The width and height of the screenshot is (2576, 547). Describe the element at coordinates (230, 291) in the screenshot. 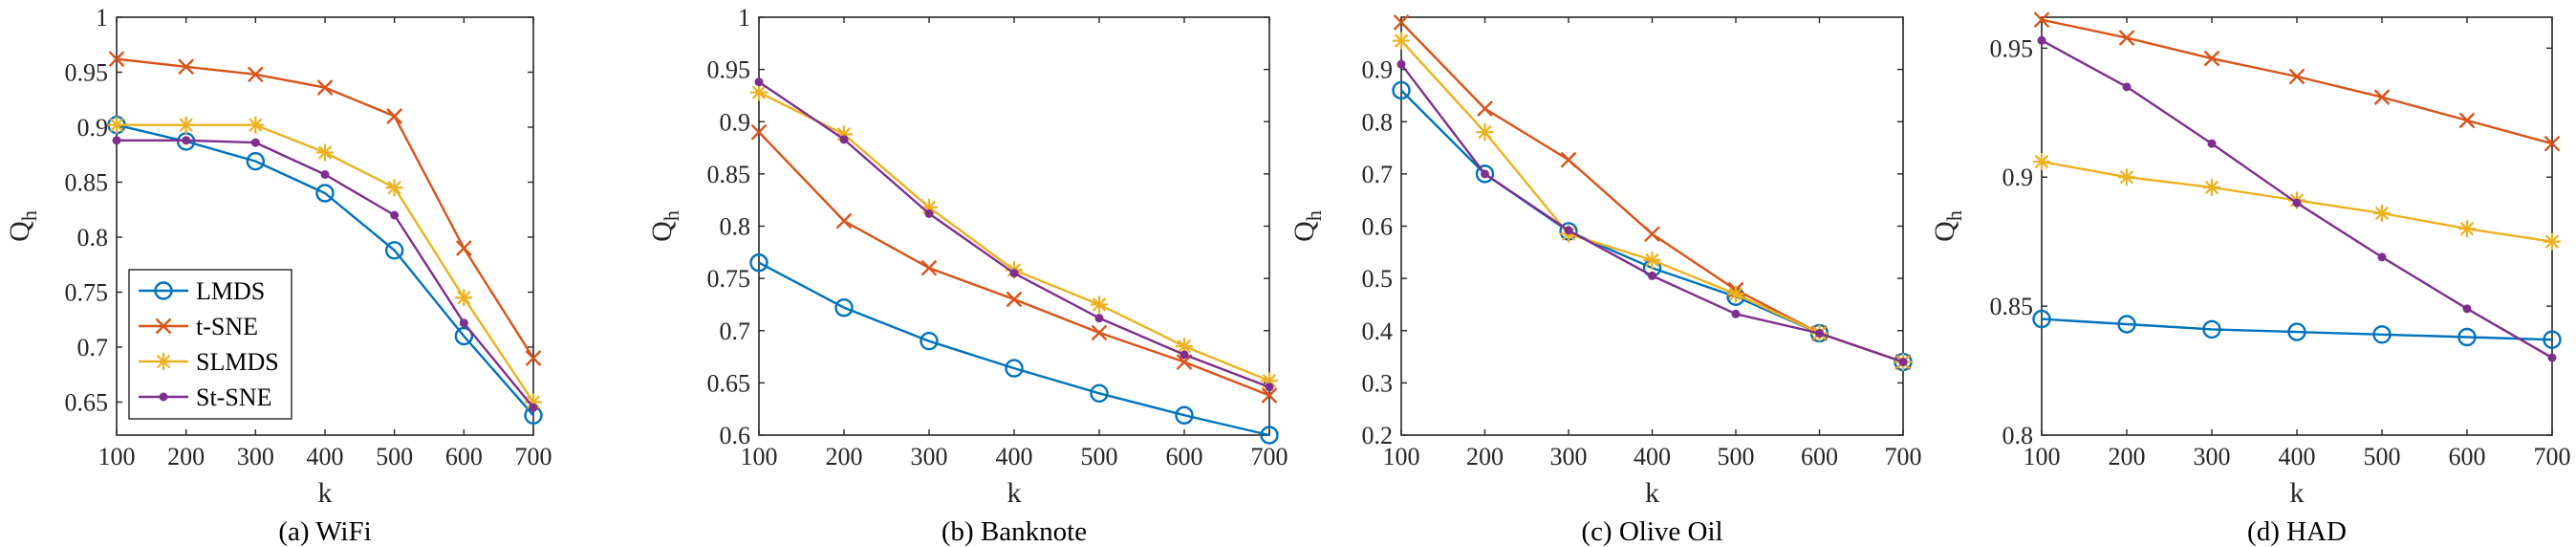

I see `legend-label: LMDS` at that location.